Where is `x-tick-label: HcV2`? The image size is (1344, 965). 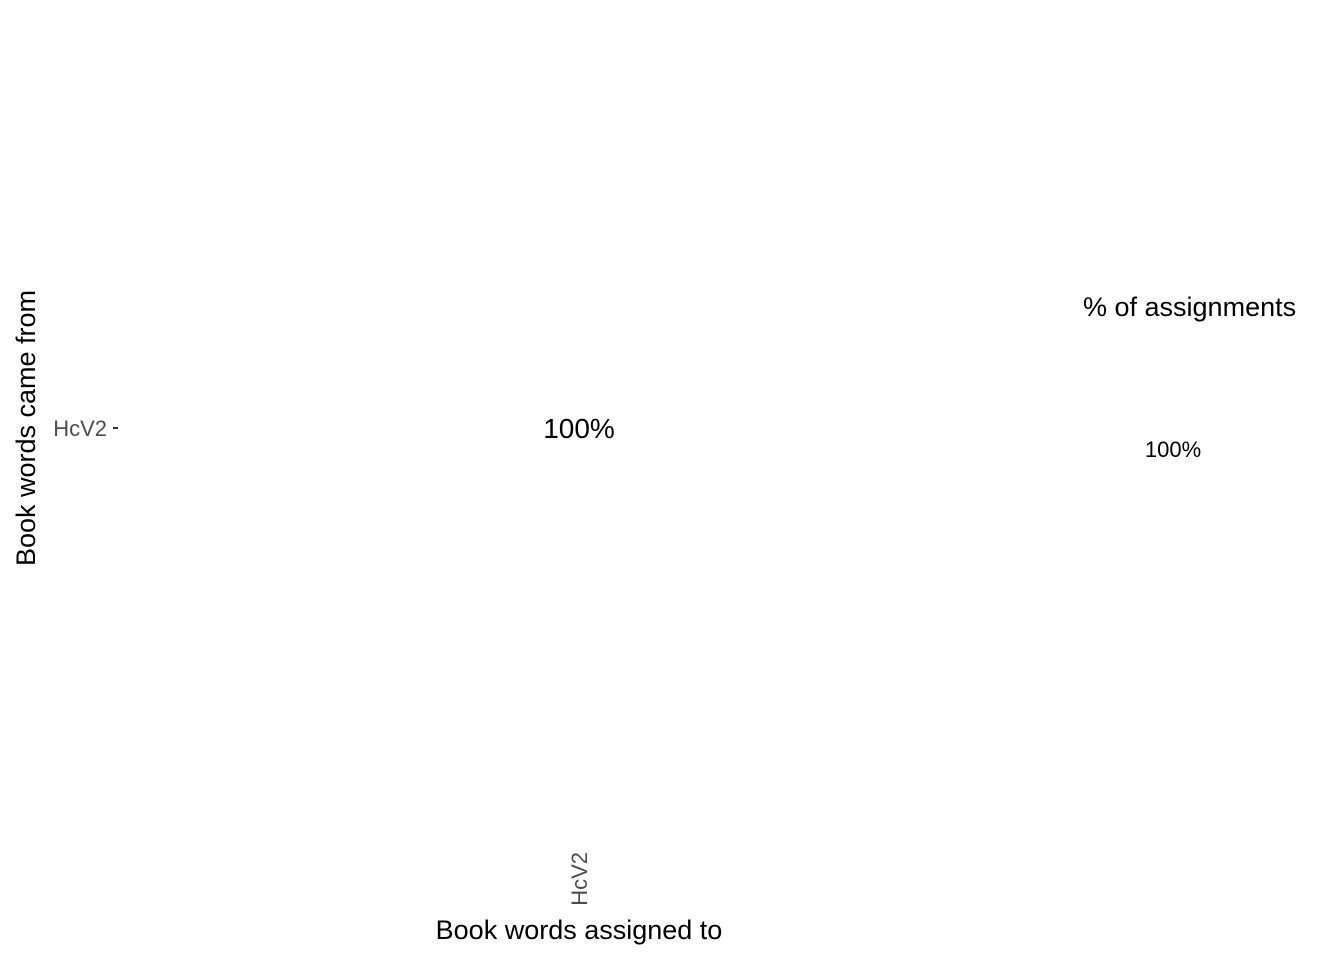 x-tick-label: HcV2 is located at coordinates (579, 879).